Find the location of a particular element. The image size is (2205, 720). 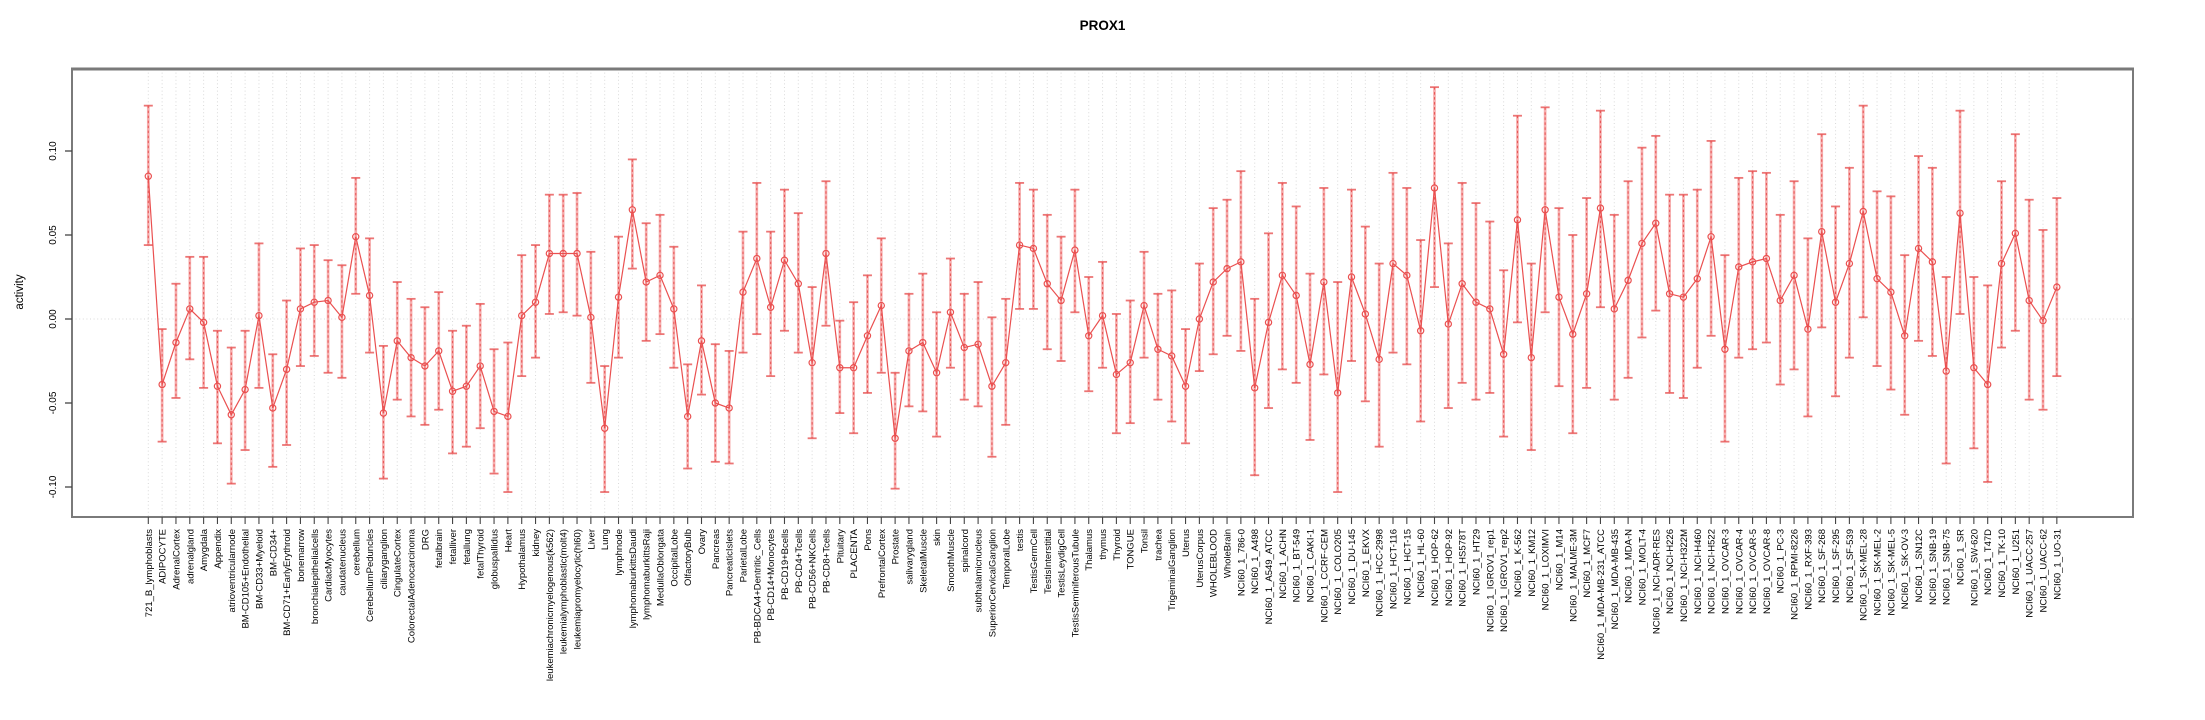

x-tick-label: CardiacMyocytes is located at coordinates (329, 565).